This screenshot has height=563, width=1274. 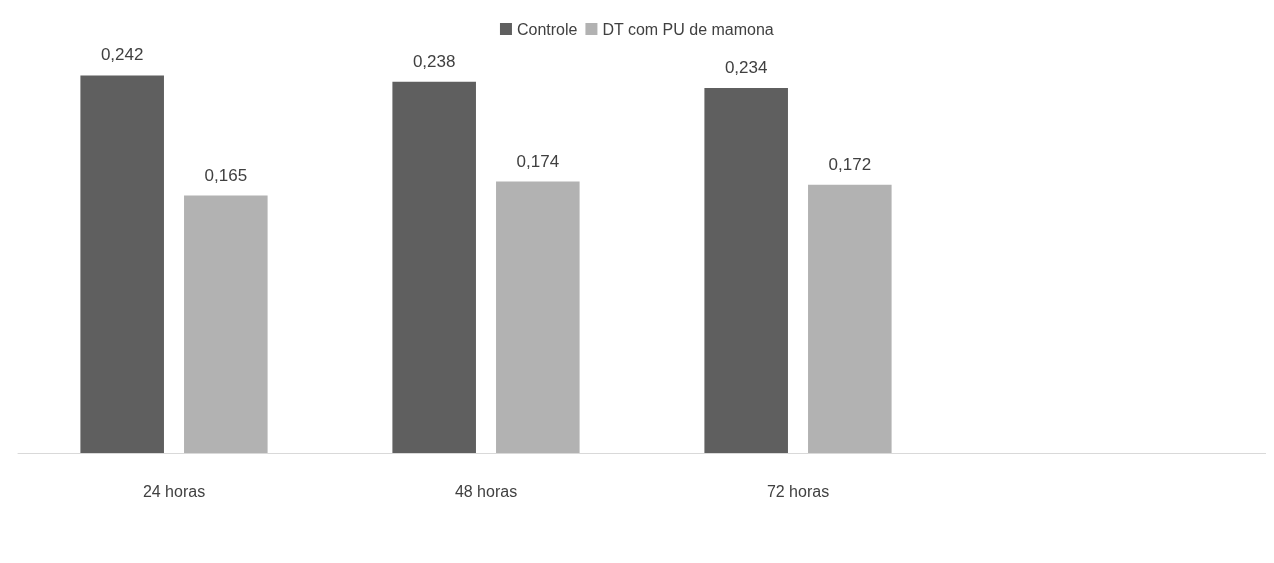 What do you see at coordinates (547, 29) in the screenshot?
I see `legend-label: Controle` at bounding box center [547, 29].